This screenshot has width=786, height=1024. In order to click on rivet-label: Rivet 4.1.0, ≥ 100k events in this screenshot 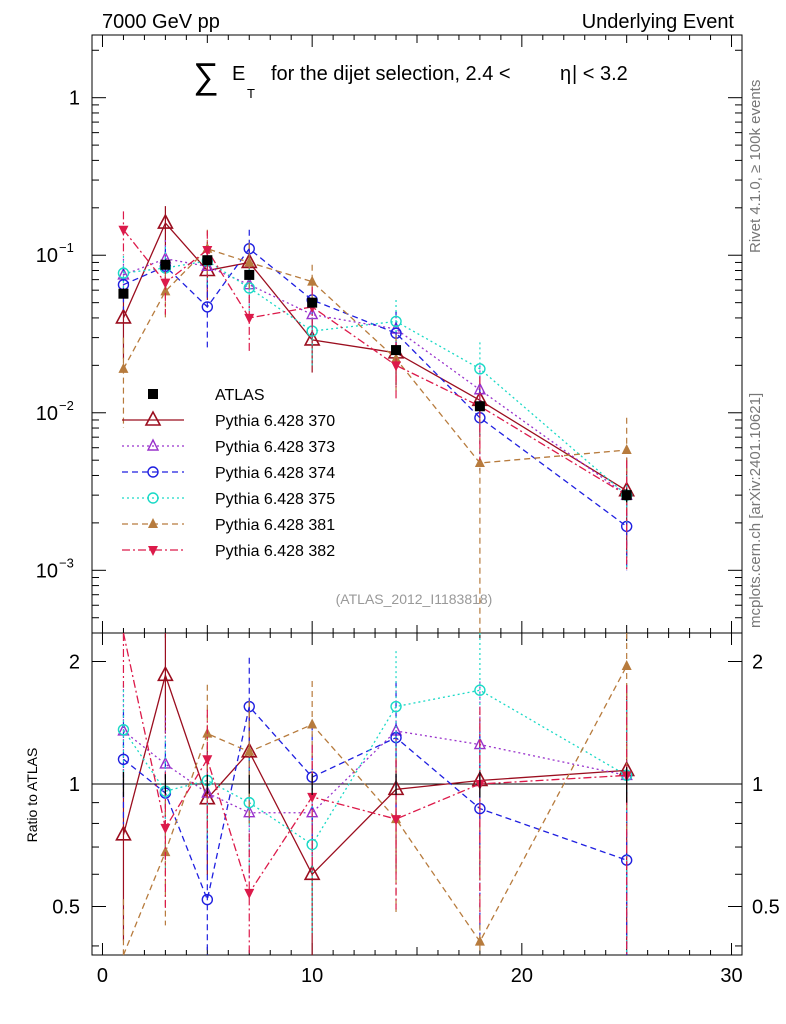, I will do `click(755, 166)`.